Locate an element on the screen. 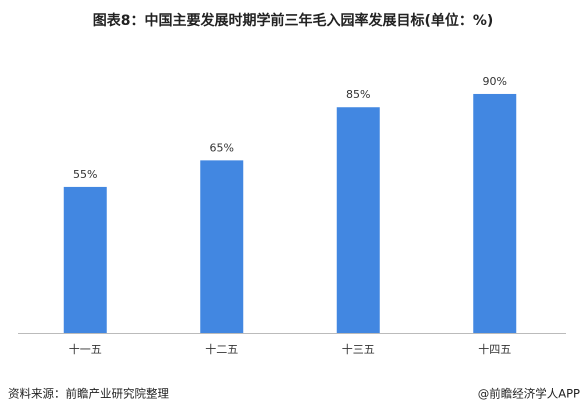  x-tick-label: 十四五 is located at coordinates (494, 349).